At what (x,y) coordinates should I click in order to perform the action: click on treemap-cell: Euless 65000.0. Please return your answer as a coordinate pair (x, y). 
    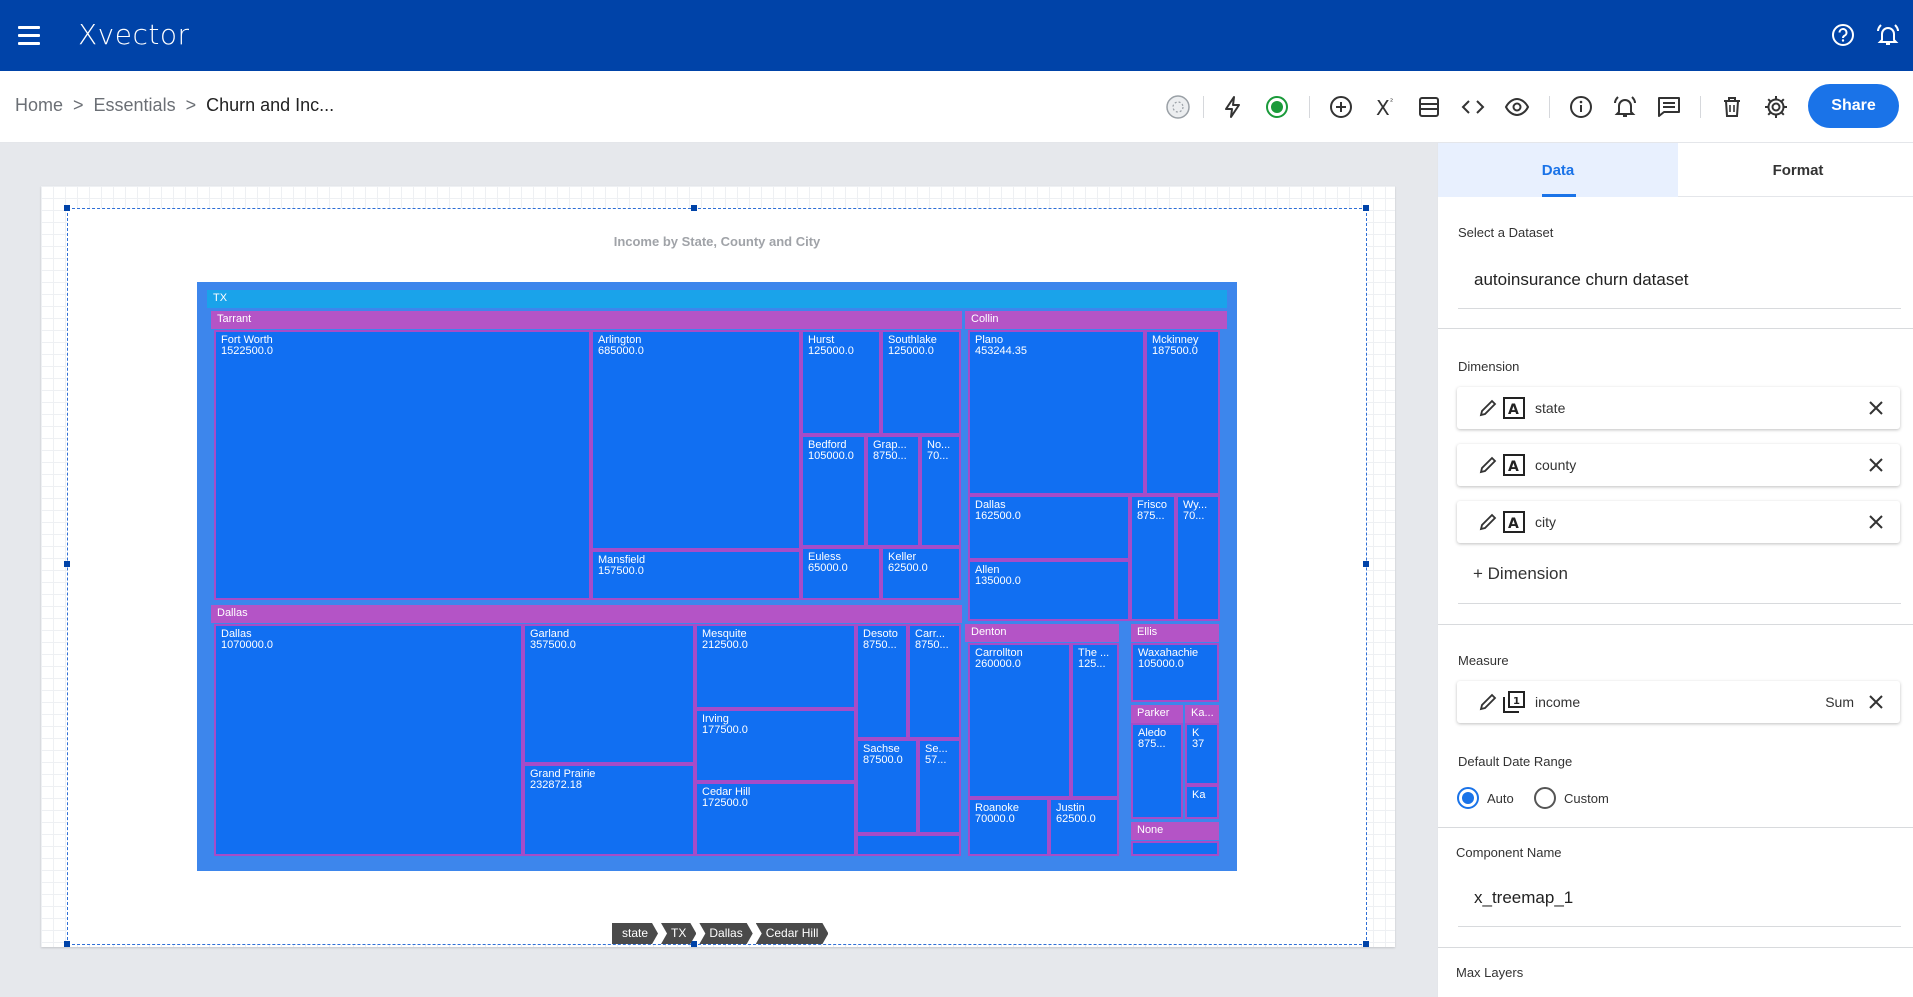
    Looking at the image, I should click on (841, 573).